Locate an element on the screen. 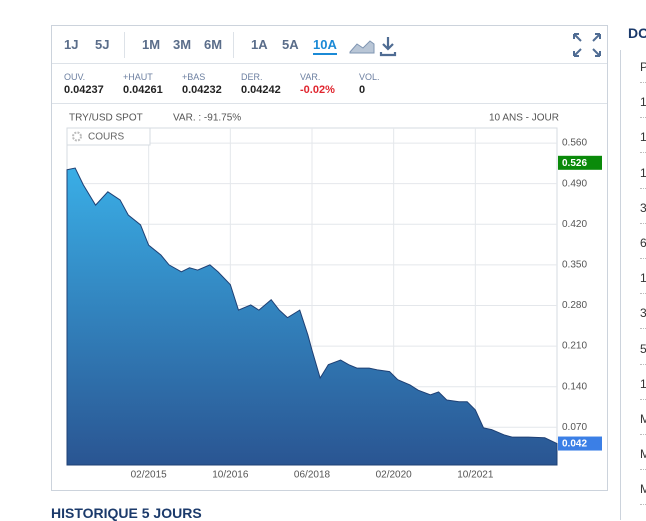  legend-box is located at coordinates (108, 136).